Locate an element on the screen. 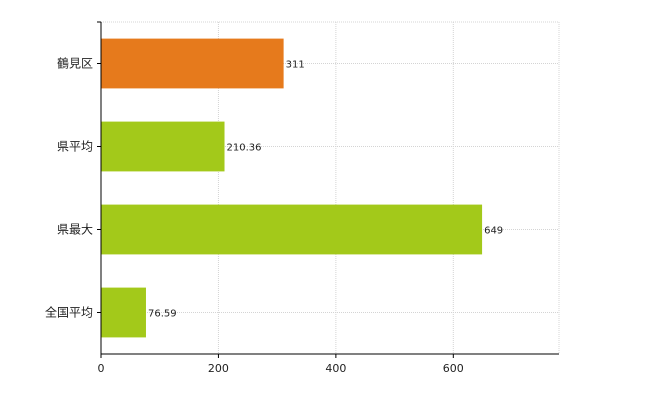 Image resolution: width=650 pixels, height=404 pixels. data-label-1: 210.36 is located at coordinates (244, 148).